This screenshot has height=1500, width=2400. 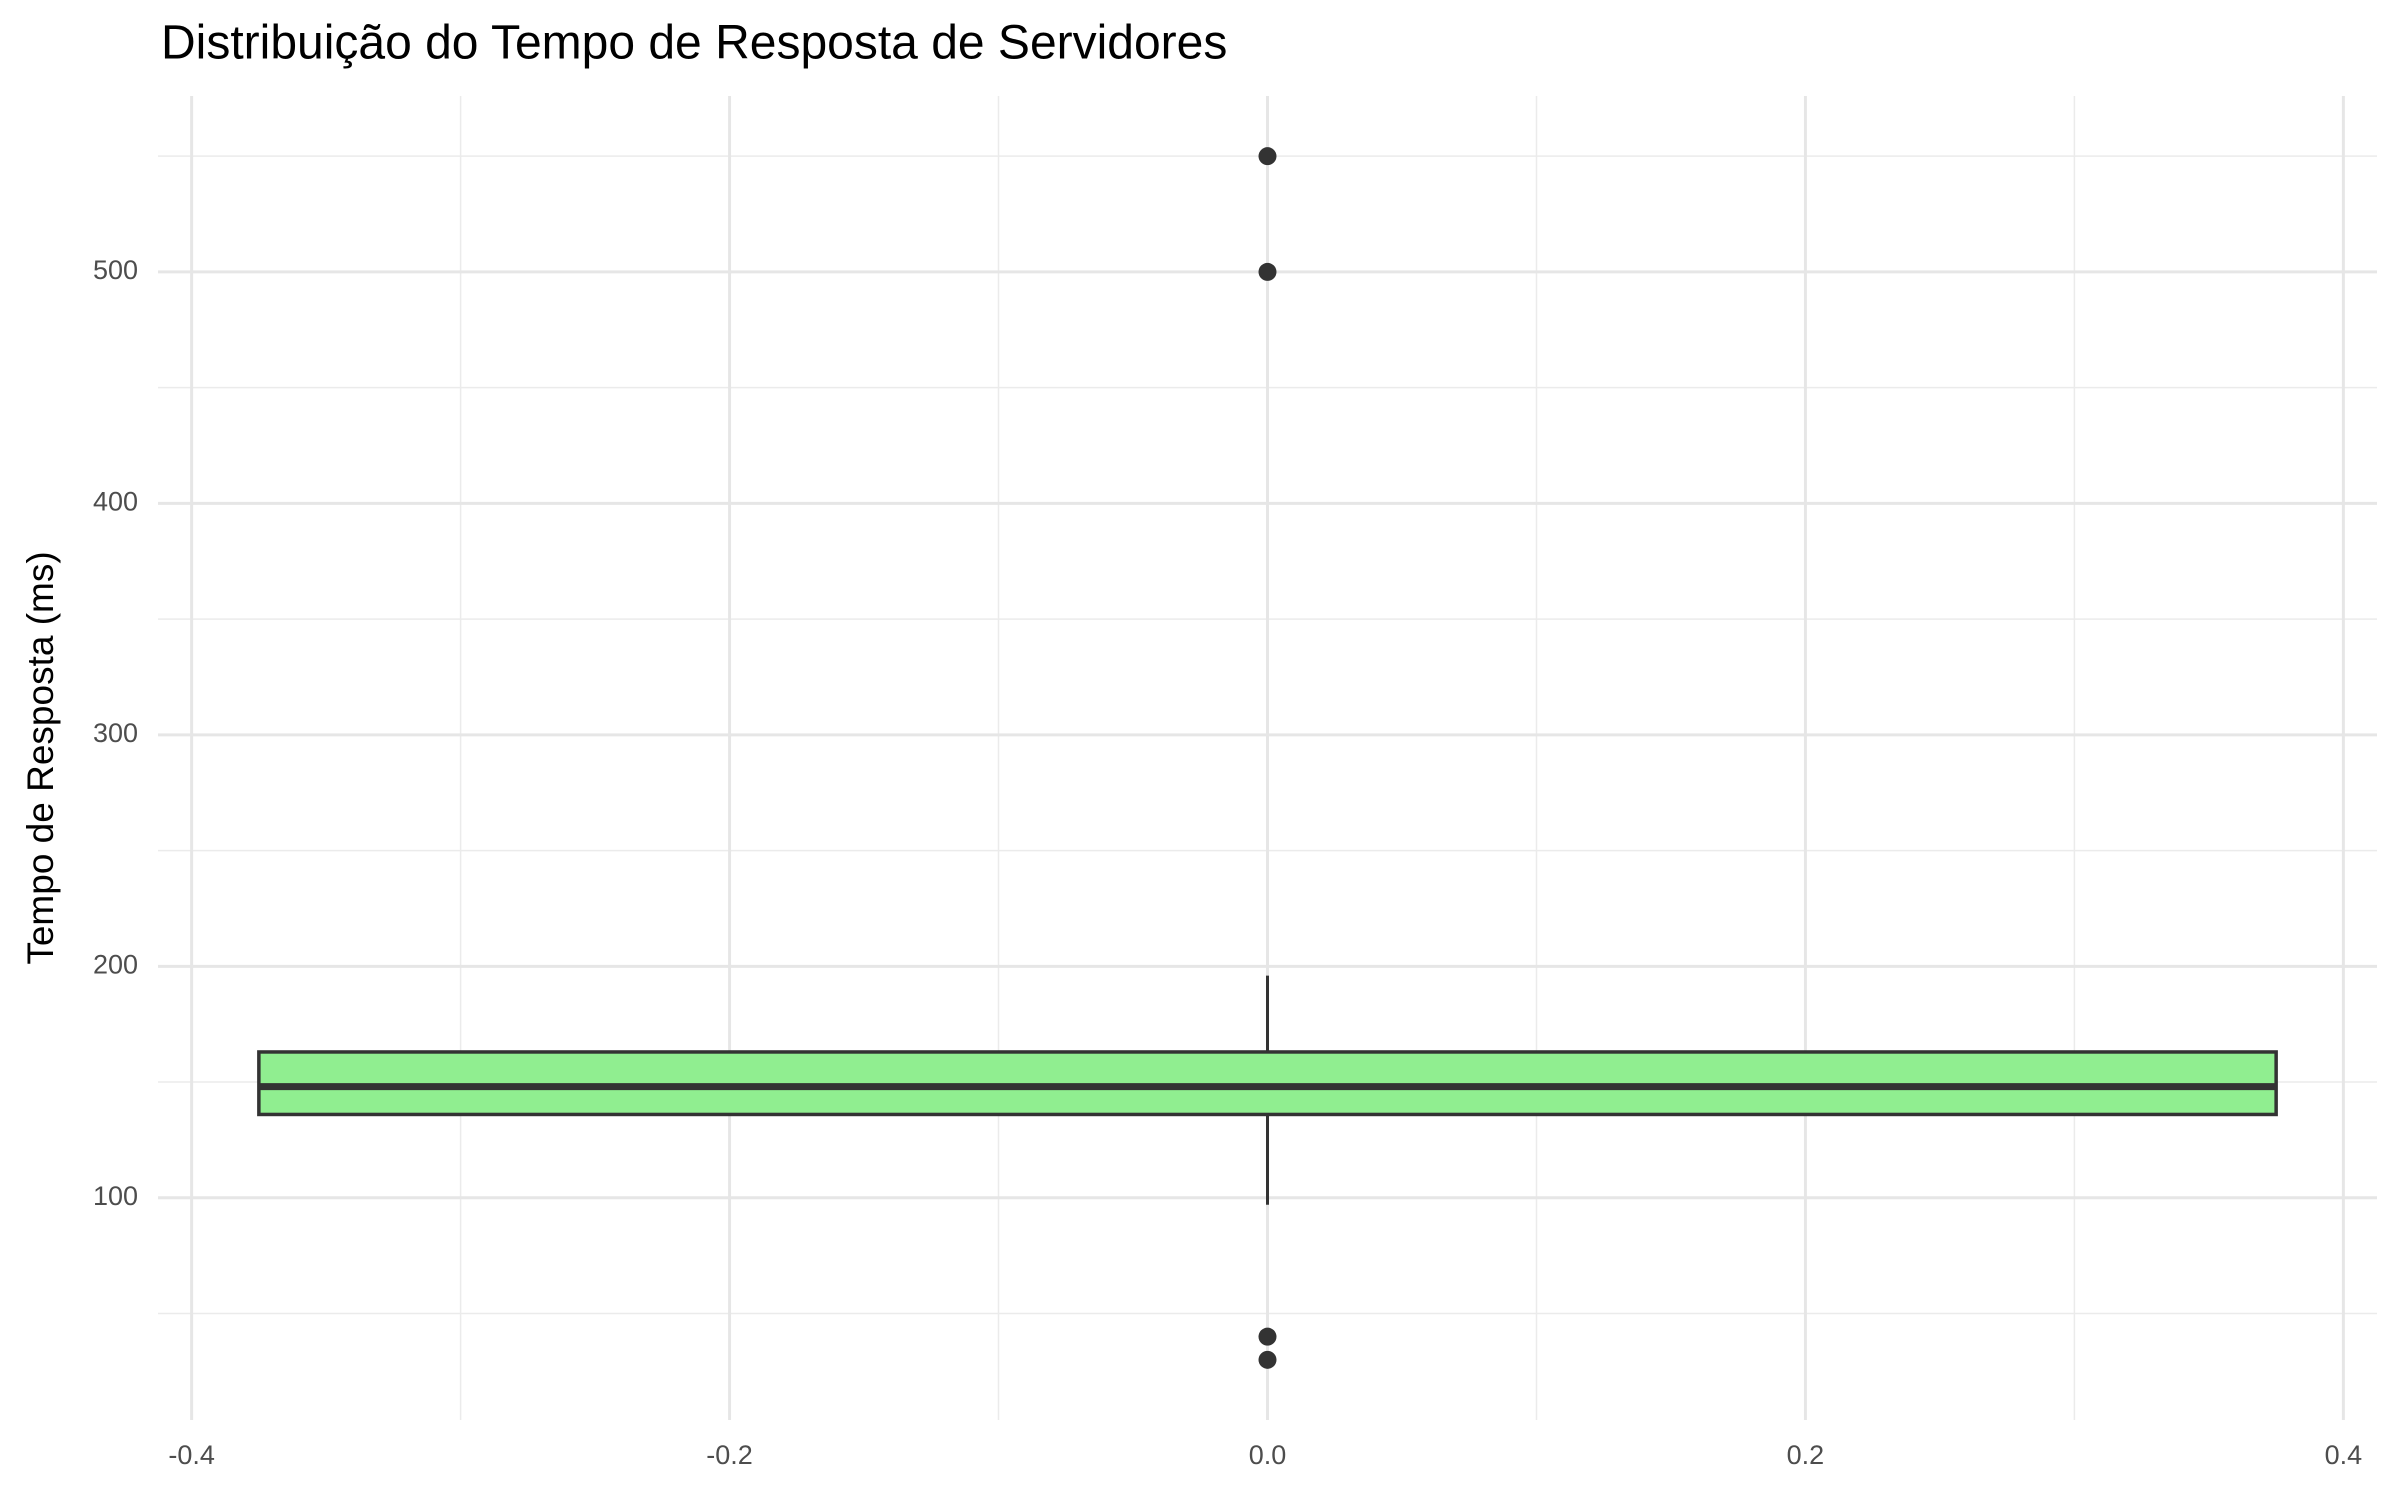 What do you see at coordinates (191, 1455) in the screenshot?
I see `x-tick-label: -0.4` at bounding box center [191, 1455].